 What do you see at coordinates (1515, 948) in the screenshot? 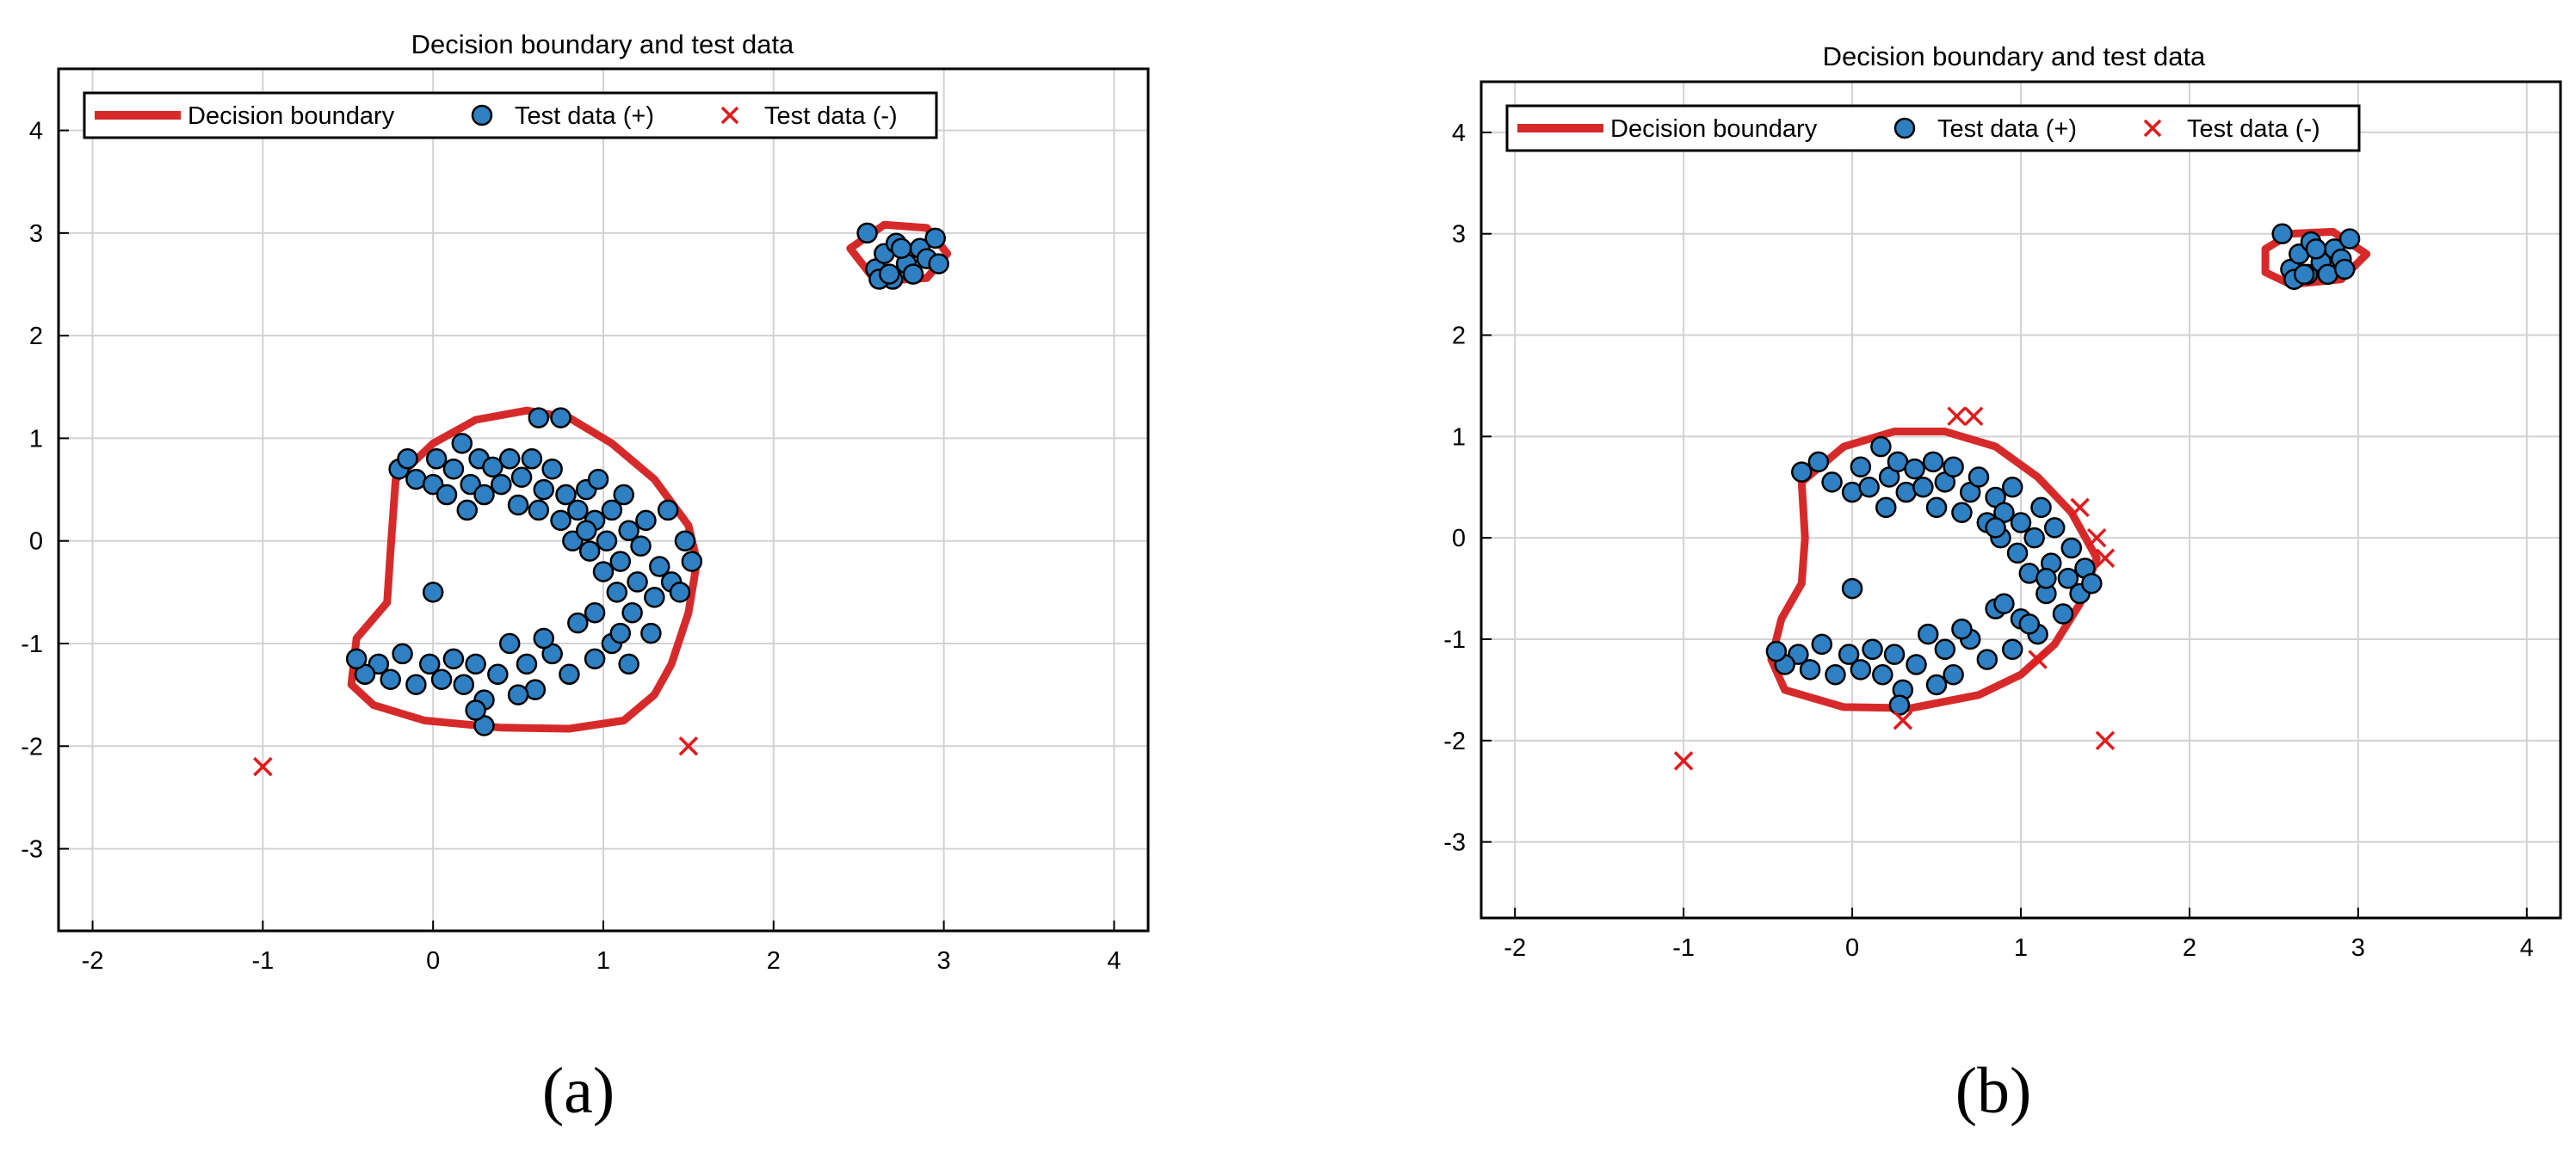
I see `panel-b-xtick-label: -2` at bounding box center [1515, 948].